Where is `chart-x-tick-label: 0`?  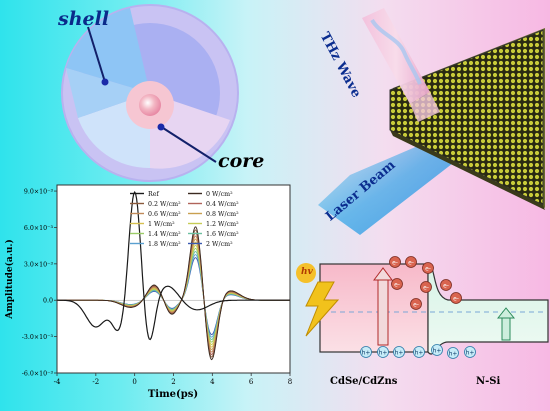
chart-x-tick-label: 0 is located at coordinates (134, 382).